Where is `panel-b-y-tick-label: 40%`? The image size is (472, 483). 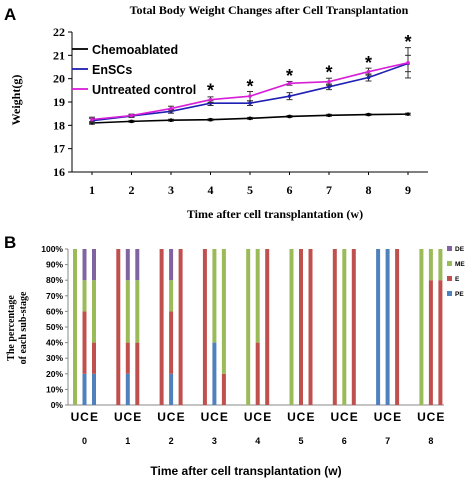 panel-b-y-tick-label: 40% is located at coordinates (54, 343).